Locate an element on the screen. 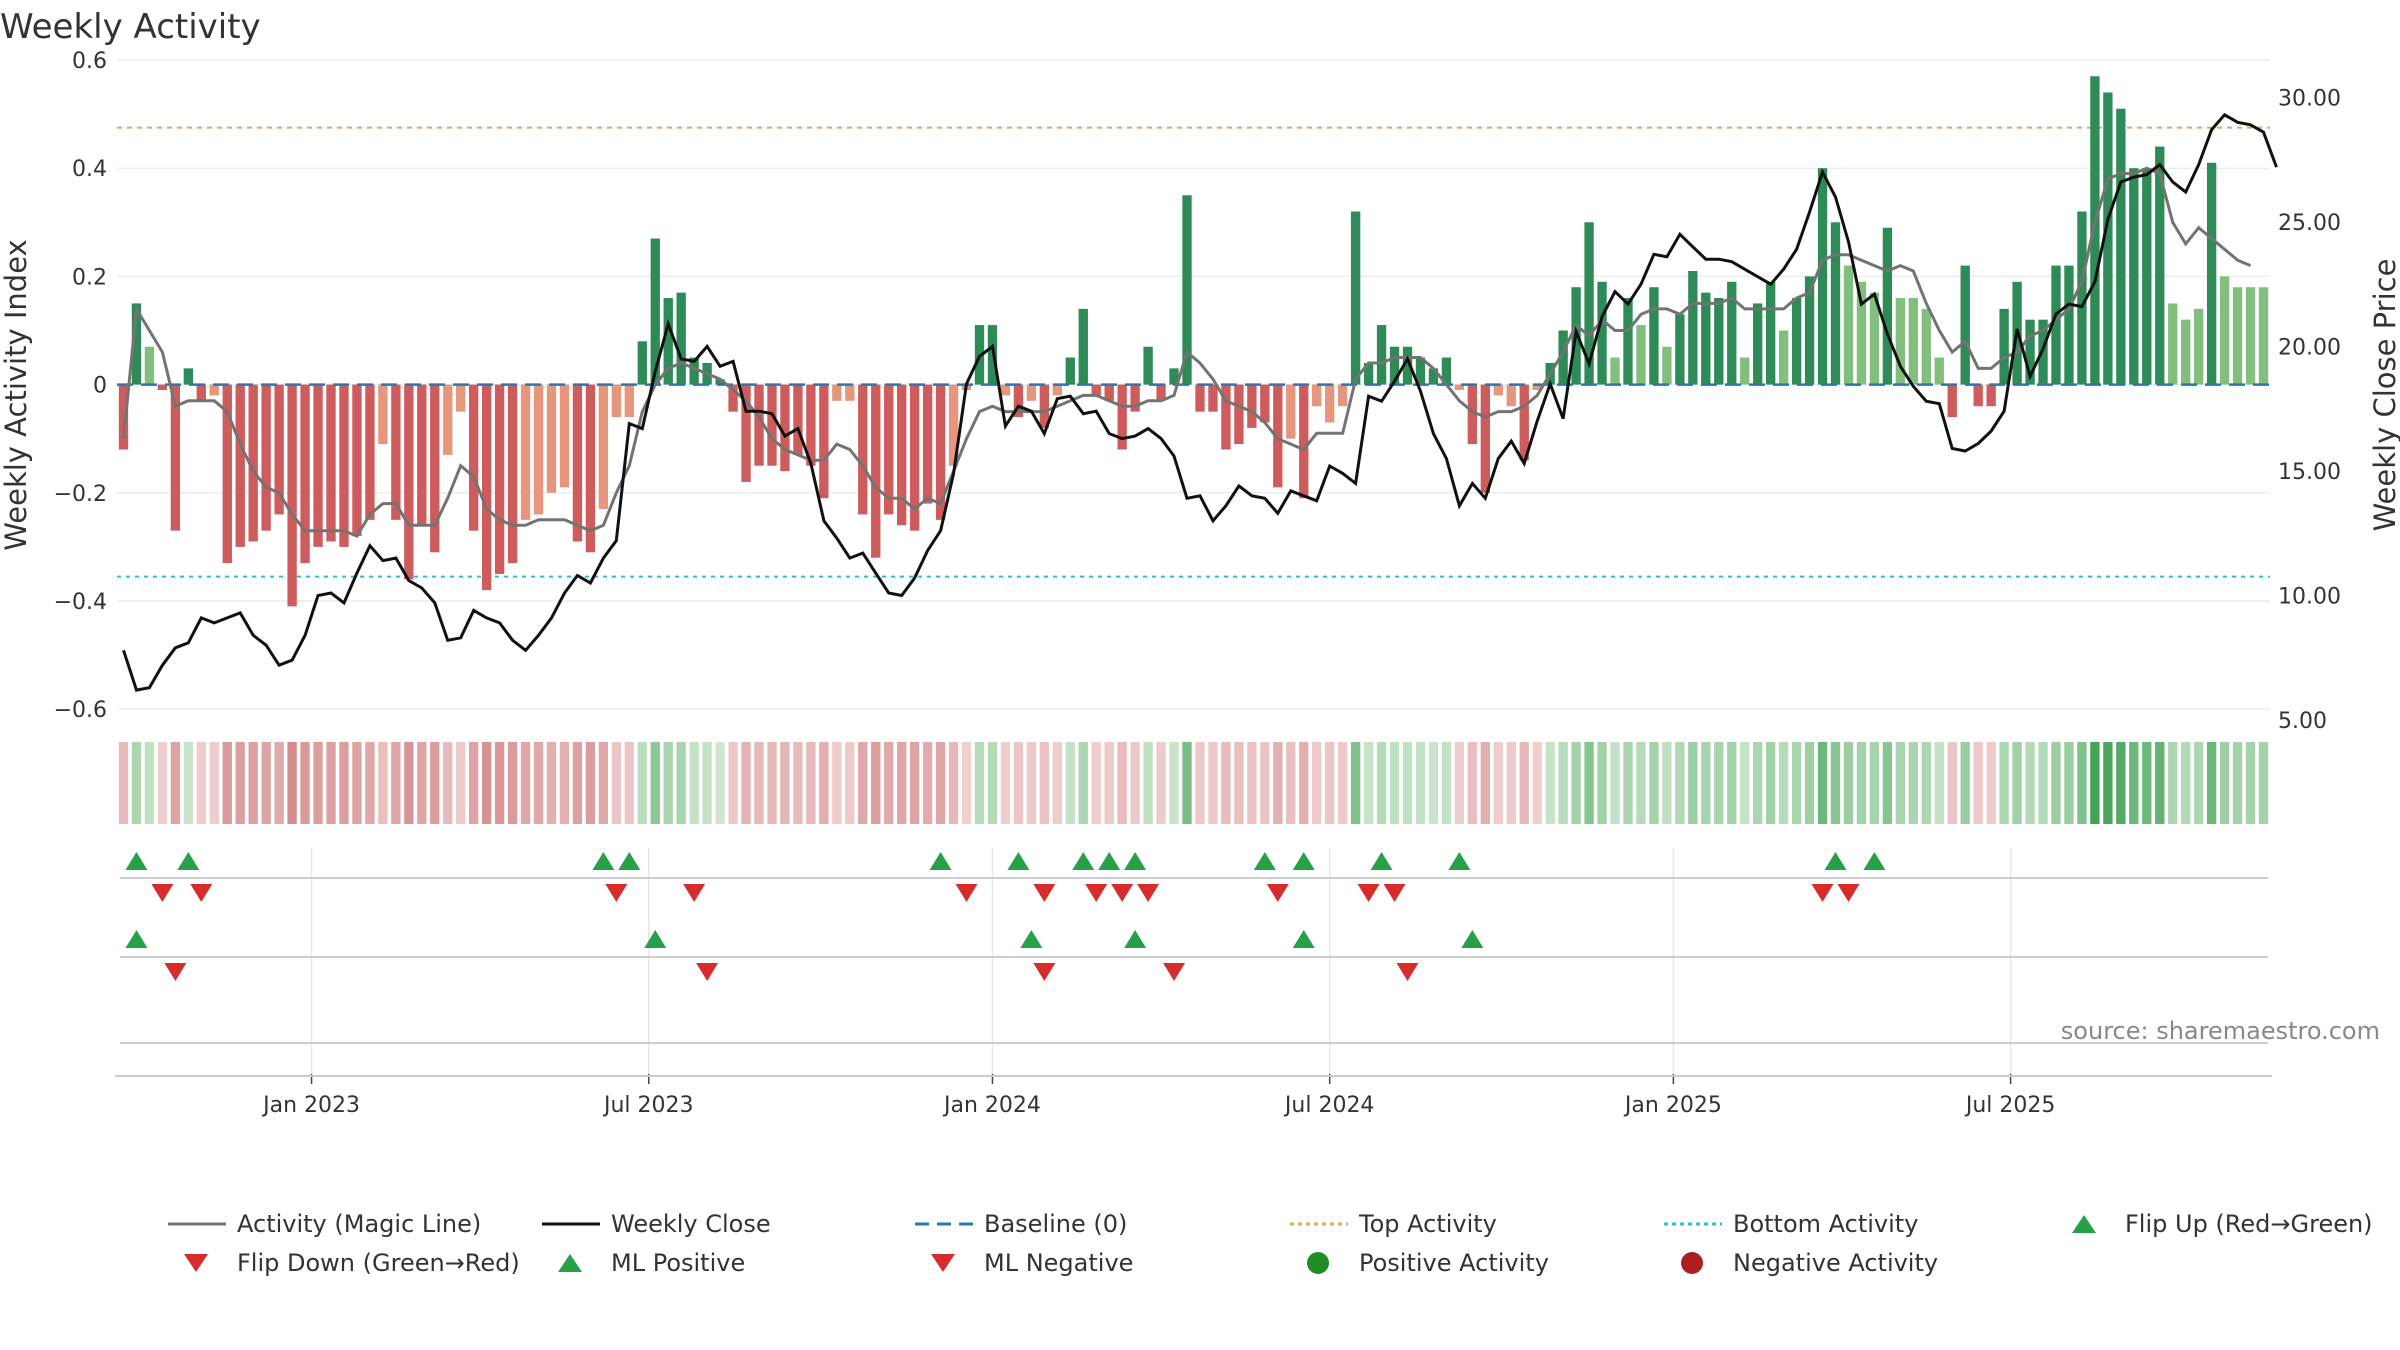 This screenshot has width=2400, height=1350. legend-label: Activity (Magic Line) is located at coordinates (359, 1224).